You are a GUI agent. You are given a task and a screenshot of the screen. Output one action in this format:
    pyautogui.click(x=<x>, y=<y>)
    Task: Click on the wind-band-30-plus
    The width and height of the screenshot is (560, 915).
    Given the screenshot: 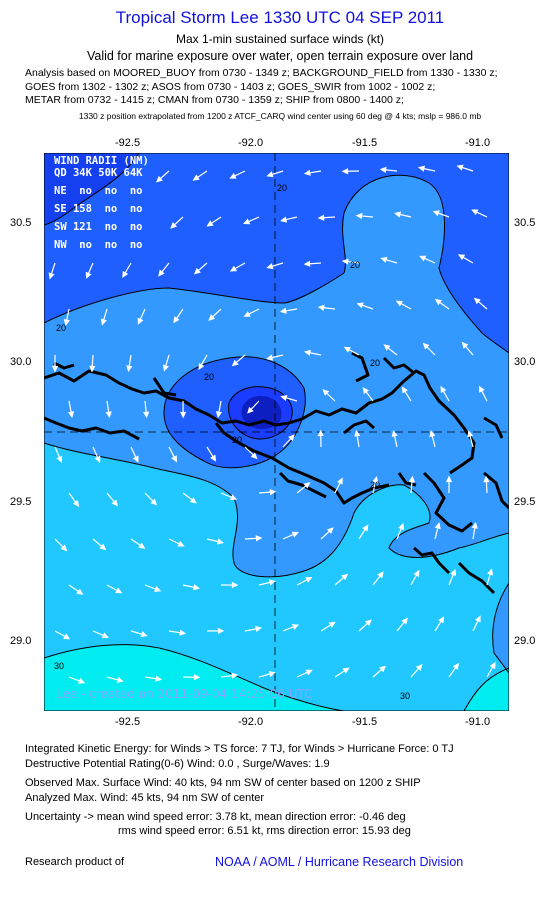 What is the action you would take?
    pyautogui.click(x=91, y=189)
    